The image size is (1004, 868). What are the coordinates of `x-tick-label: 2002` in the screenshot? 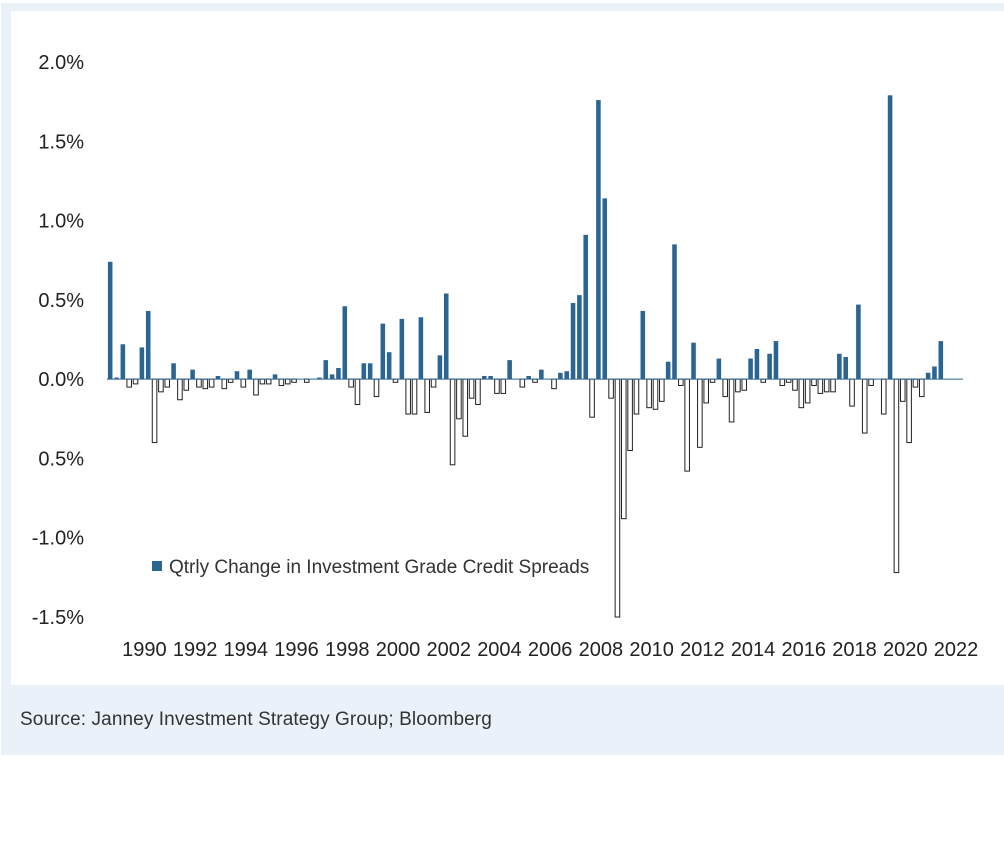 It's located at (448, 650).